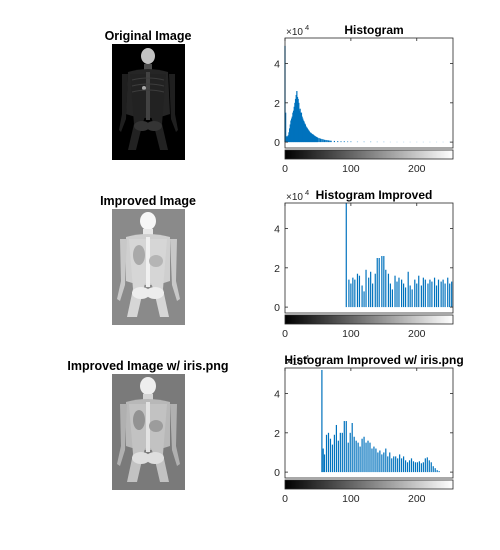 This screenshot has height=550, width=500. Describe the element at coordinates (148, 432) in the screenshot. I see `improved-iris-image` at that location.